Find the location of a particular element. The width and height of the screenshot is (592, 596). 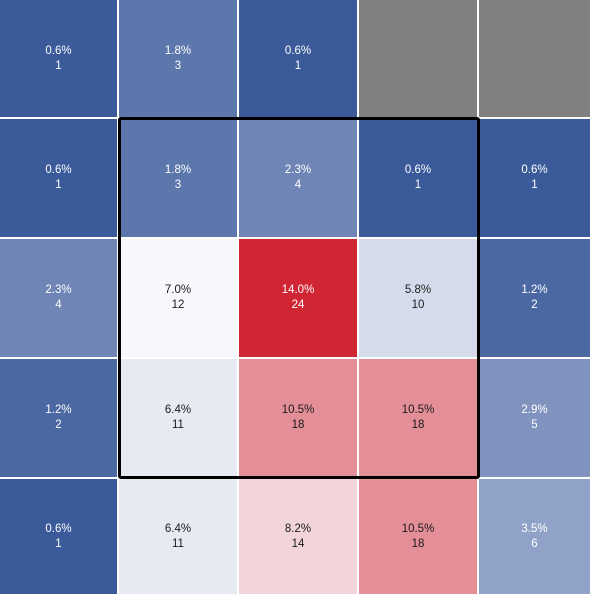

cell-count-label: 12 is located at coordinates (178, 305).